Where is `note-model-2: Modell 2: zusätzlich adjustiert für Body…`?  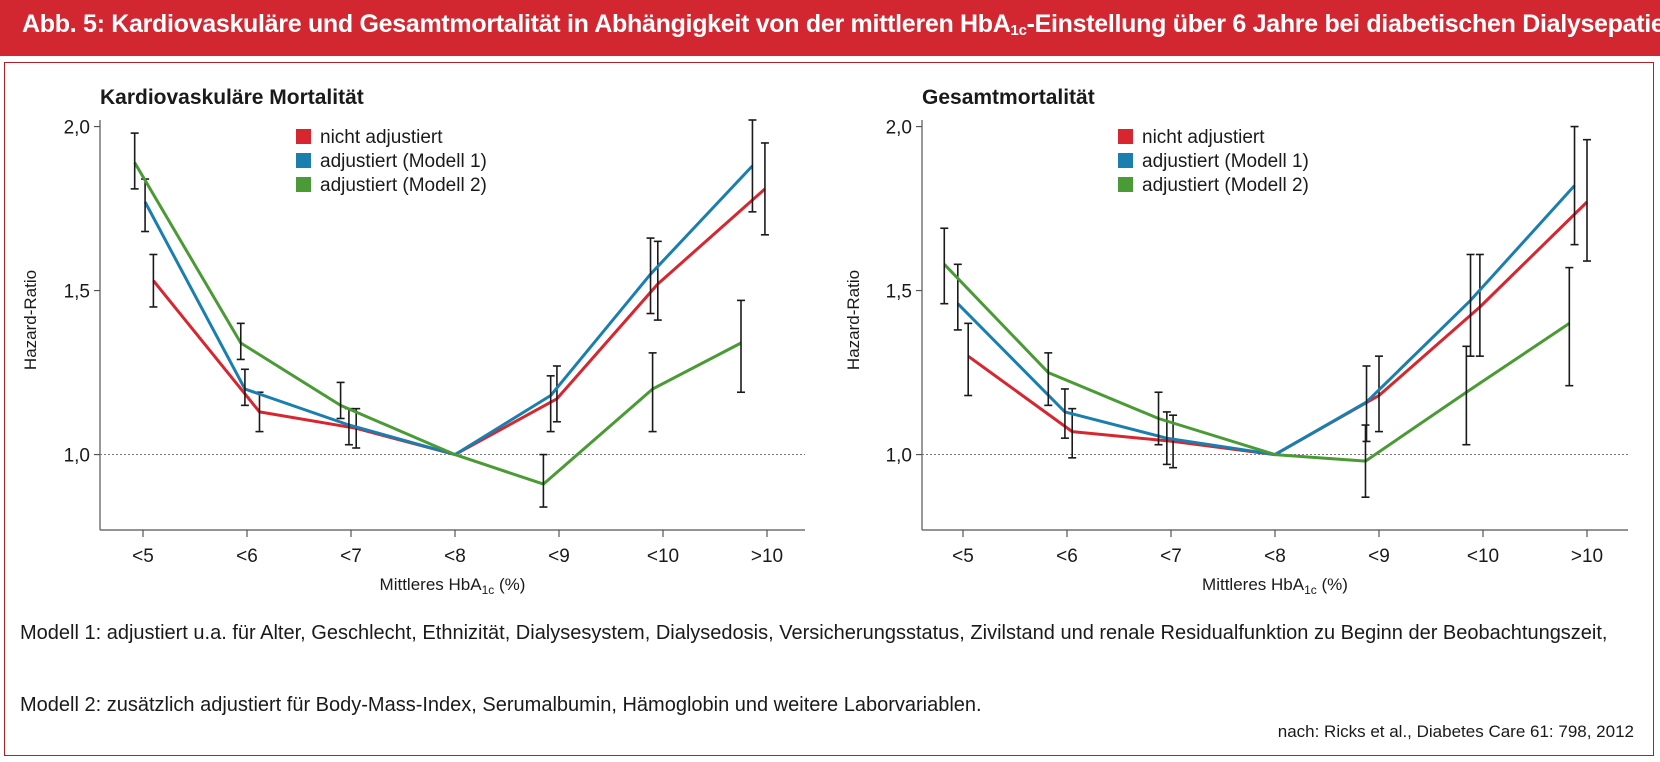 note-model-2: Modell 2: zusätzlich adjustiert für Body… is located at coordinates (501, 705).